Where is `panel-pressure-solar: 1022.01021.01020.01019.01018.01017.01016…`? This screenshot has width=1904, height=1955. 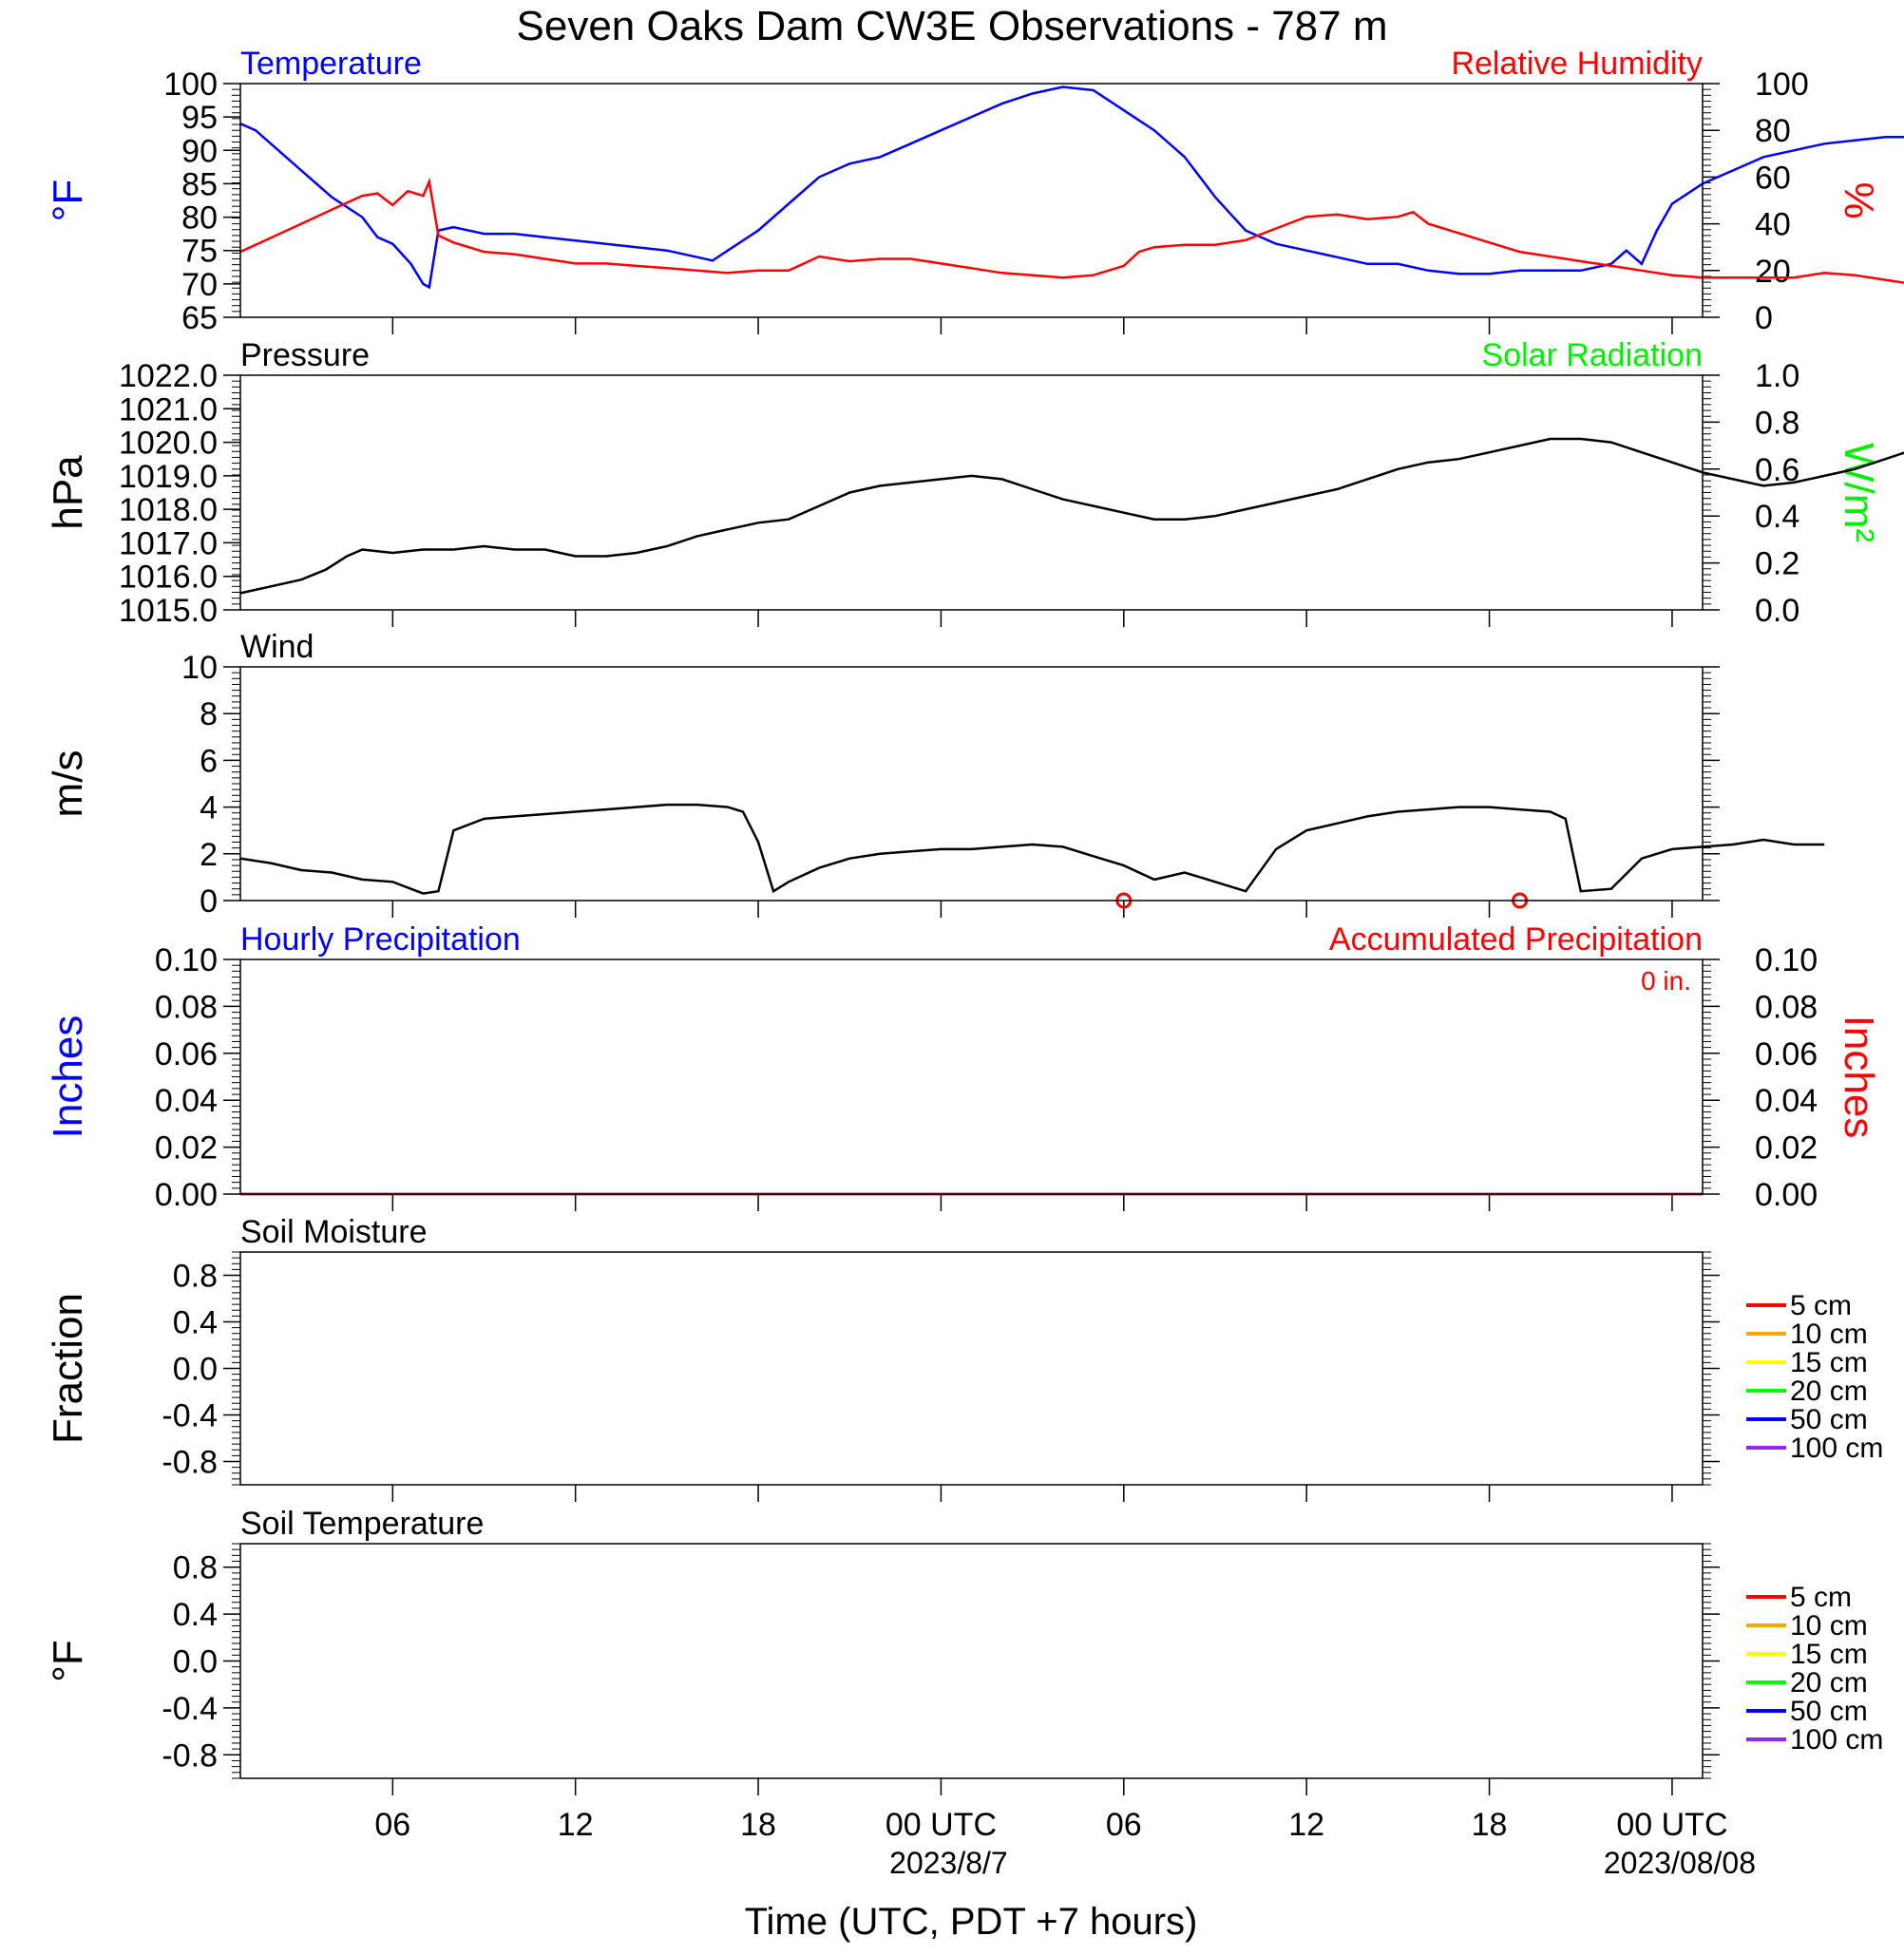
panel-pressure-solar: 1022.01021.01020.01019.01018.01017.01016… is located at coordinates (975, 483).